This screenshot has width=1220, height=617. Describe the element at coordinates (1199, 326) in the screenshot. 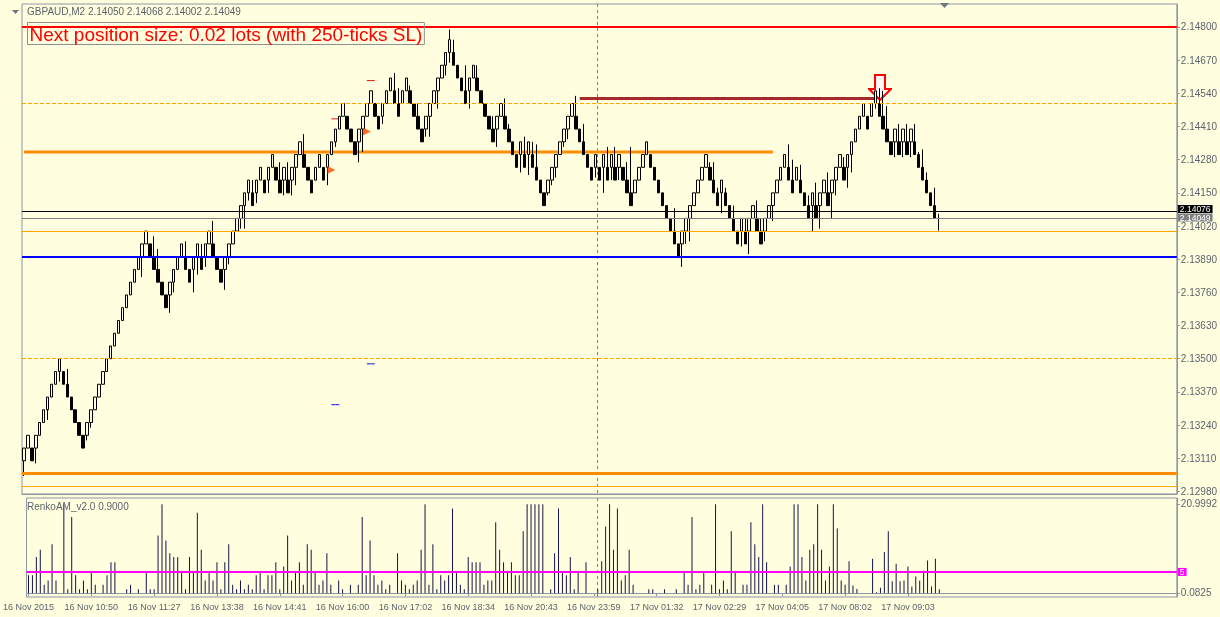

I see `y-tick-label: 2.13630` at that location.